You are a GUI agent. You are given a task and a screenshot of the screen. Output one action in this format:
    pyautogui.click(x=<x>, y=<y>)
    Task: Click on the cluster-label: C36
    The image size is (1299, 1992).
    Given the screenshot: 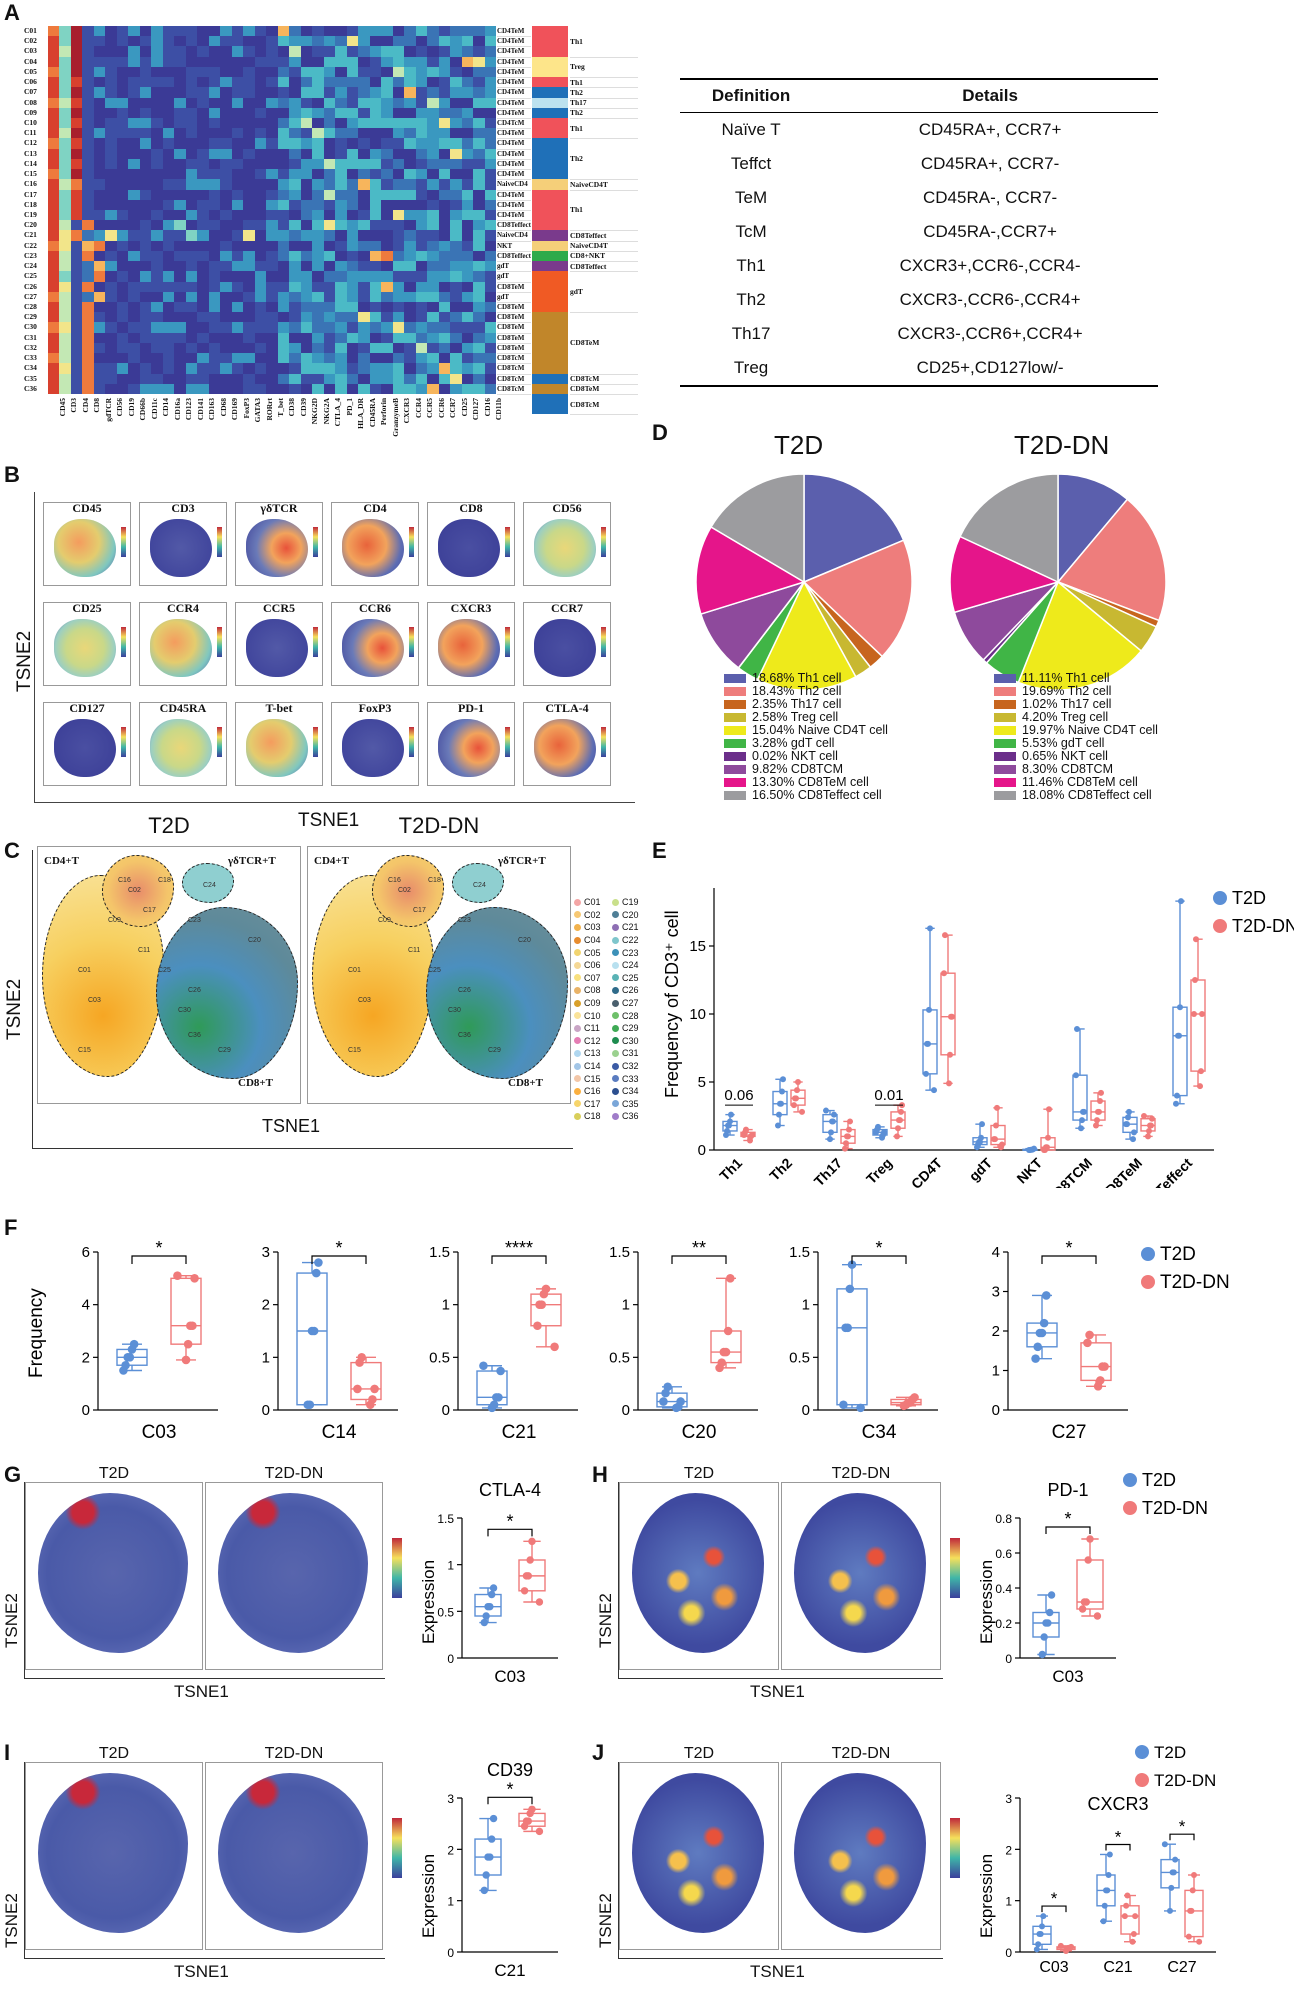 What is the action you would take?
    pyautogui.click(x=194, y=1035)
    